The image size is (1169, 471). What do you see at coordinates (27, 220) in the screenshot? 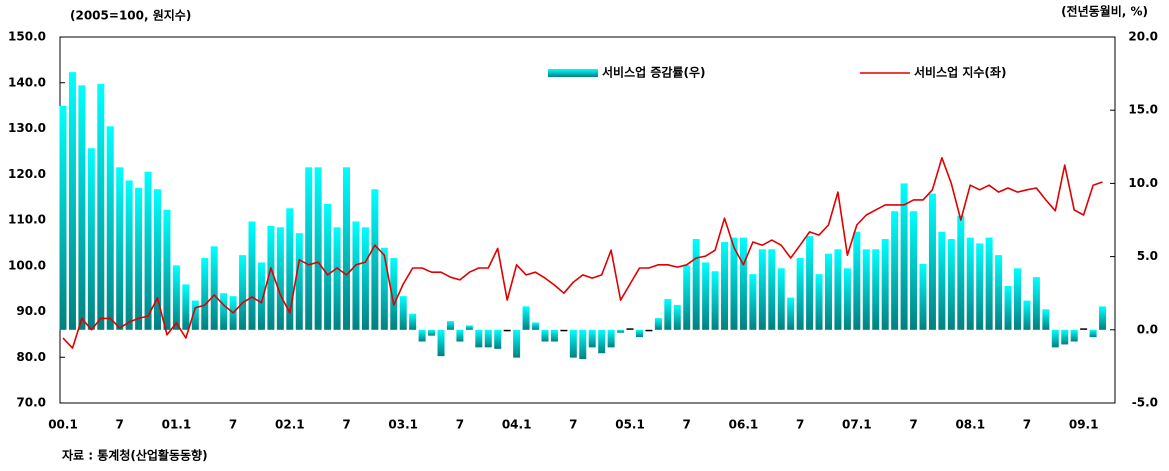
I see `y-tick-label: 110.0` at bounding box center [27, 220].